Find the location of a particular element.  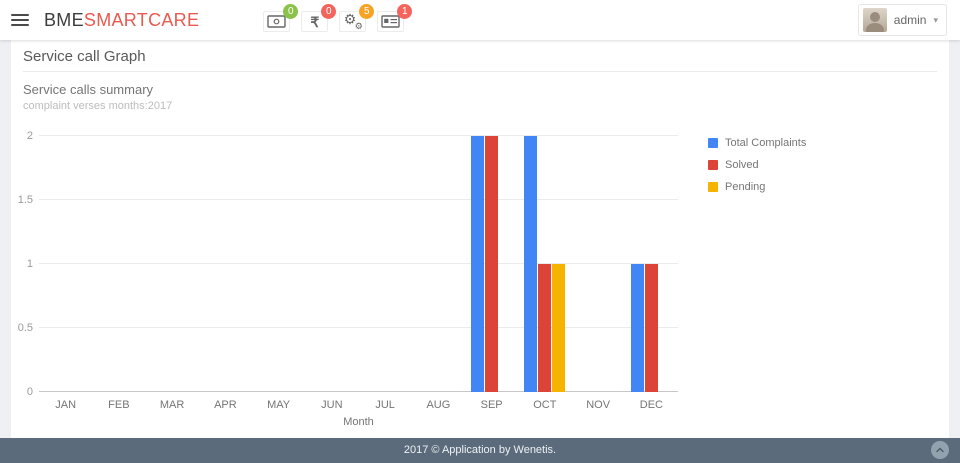

x-axis-tick-label: NOV is located at coordinates (598, 405).